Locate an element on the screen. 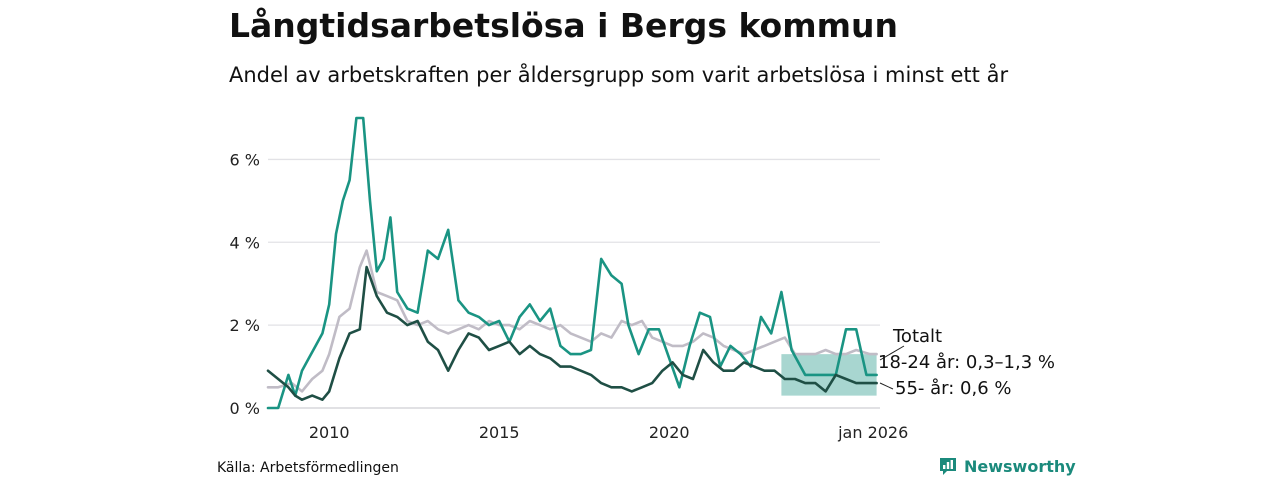  x-tick-label: jan 2026 is located at coordinates (872, 432).